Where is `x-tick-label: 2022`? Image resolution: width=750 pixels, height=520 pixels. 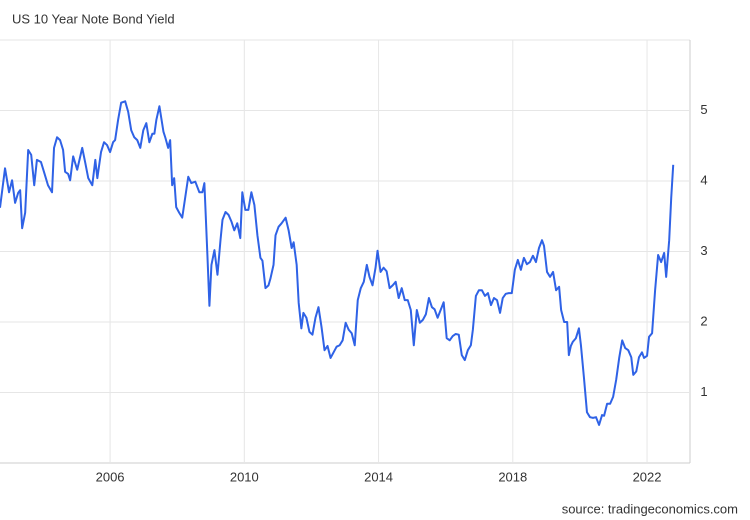
x-tick-label: 2022 is located at coordinates (647, 476).